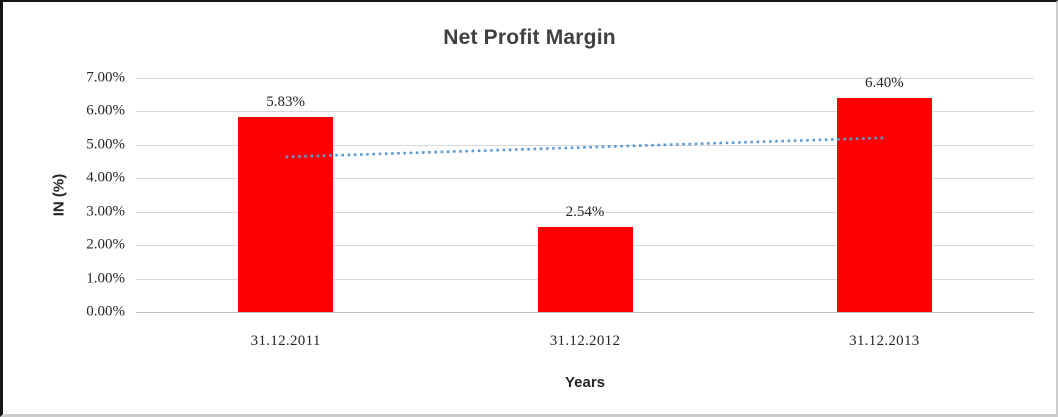 This screenshot has height=417, width=1058. What do you see at coordinates (884, 341) in the screenshot?
I see `x-tick-label: 31.12.2013` at bounding box center [884, 341].